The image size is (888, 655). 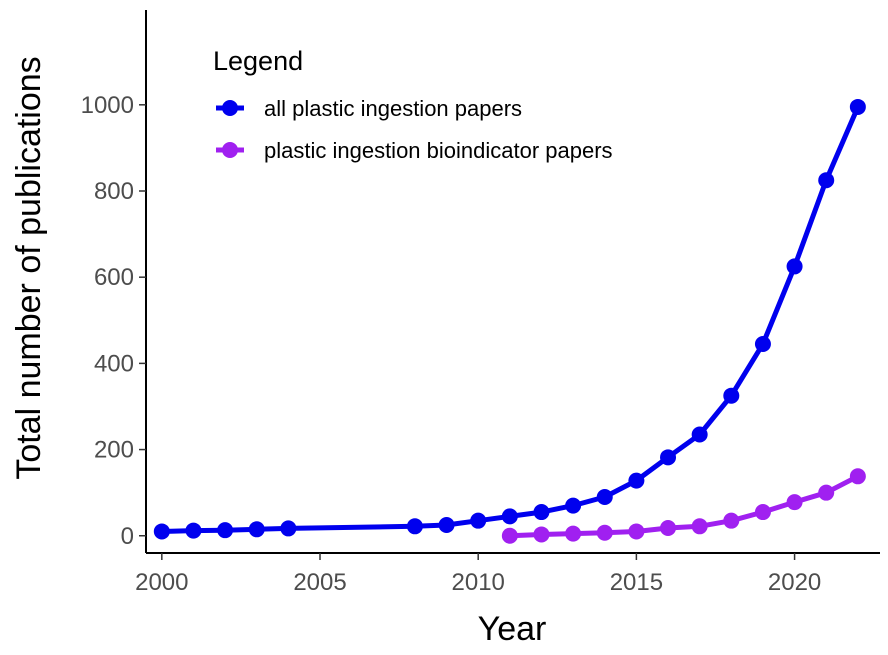 What do you see at coordinates (114, 450) in the screenshot?
I see `y-tick-label: 200` at bounding box center [114, 450].